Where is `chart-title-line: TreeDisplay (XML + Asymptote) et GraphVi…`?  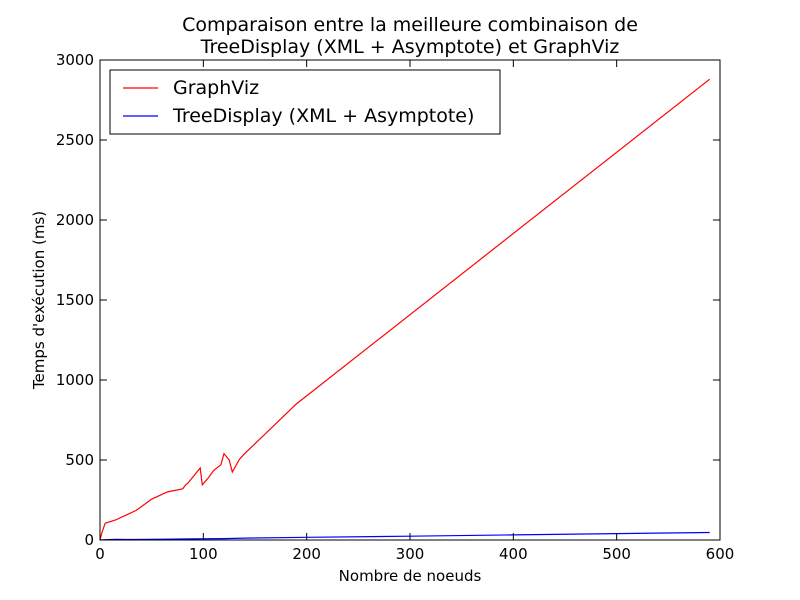 chart-title-line: TreeDisplay (XML + Asymptote) et GraphVi… is located at coordinates (410, 47).